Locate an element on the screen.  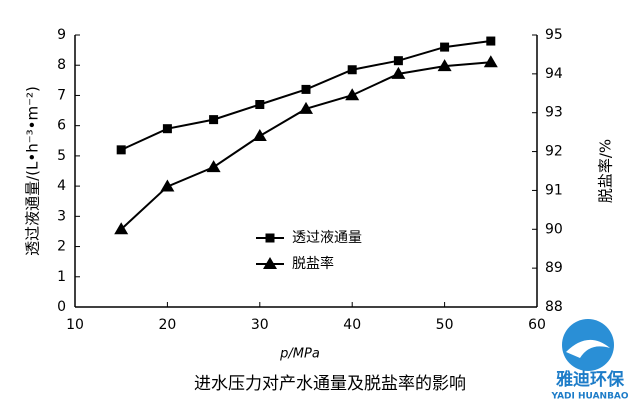
x-axis-label: p/MPa is located at coordinates (299, 354).